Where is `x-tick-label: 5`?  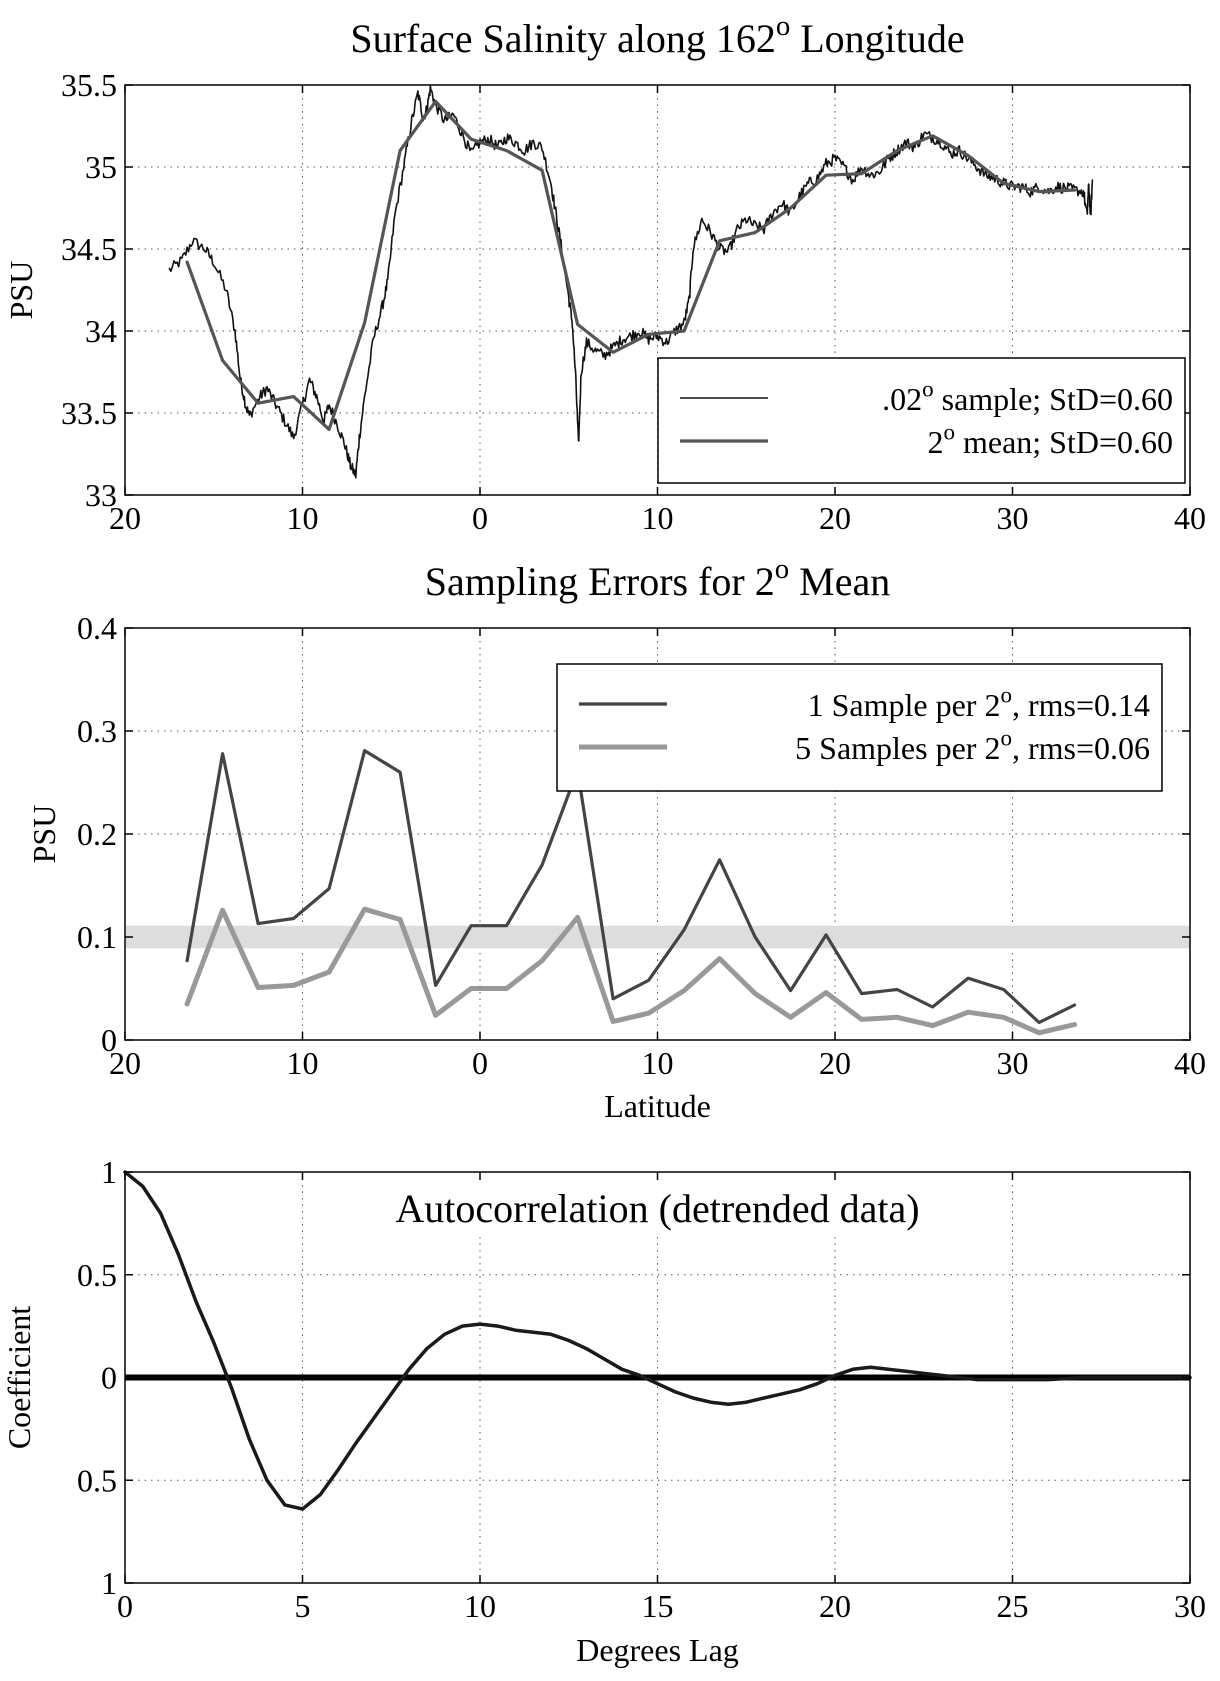
x-tick-label: 5 is located at coordinates (303, 1606).